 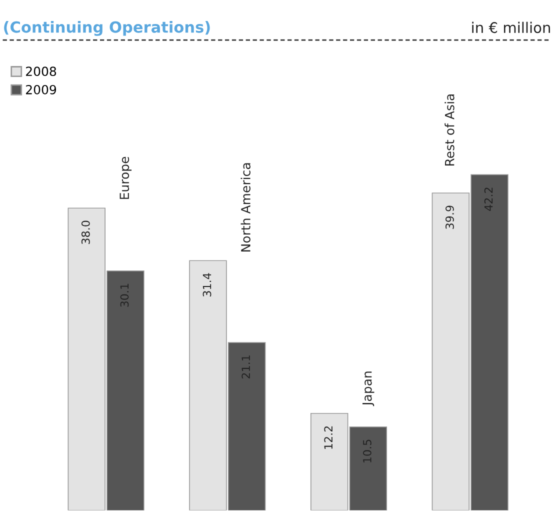 What do you see at coordinates (368, 389) in the screenshot?
I see `x-tick-label: Japan` at bounding box center [368, 389].